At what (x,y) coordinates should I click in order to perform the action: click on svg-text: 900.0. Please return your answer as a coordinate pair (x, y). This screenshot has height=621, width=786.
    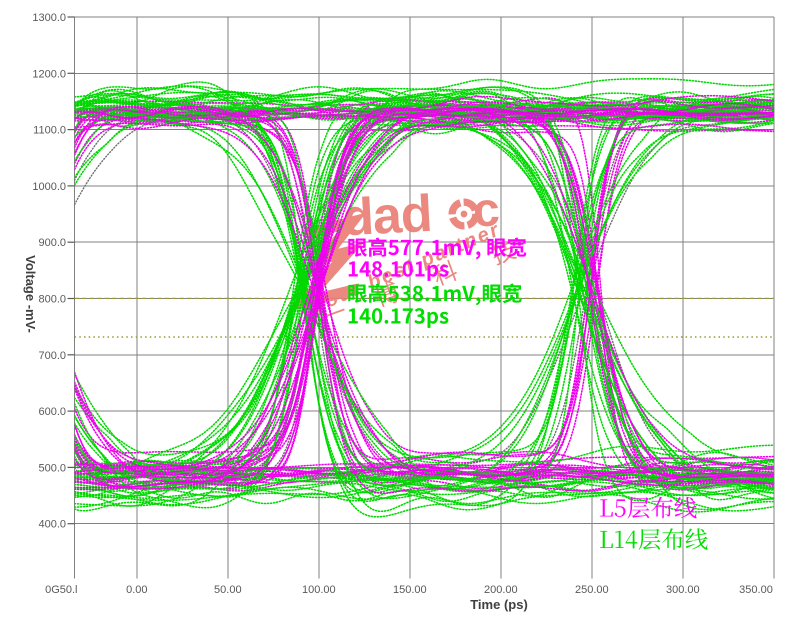
    Looking at the image, I should click on (52, 243).